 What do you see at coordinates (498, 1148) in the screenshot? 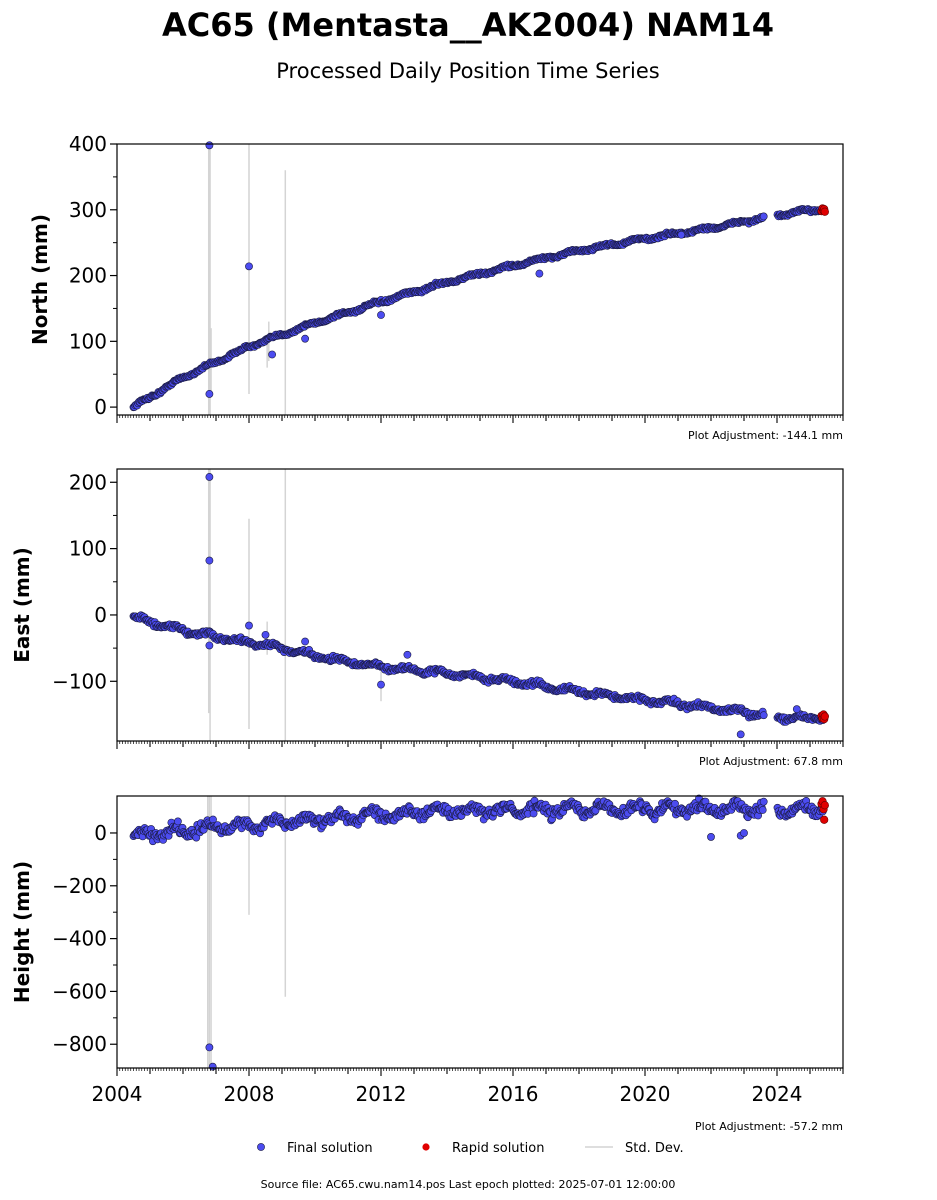
I see `legend-rapid-label: Rapid solution` at bounding box center [498, 1148].